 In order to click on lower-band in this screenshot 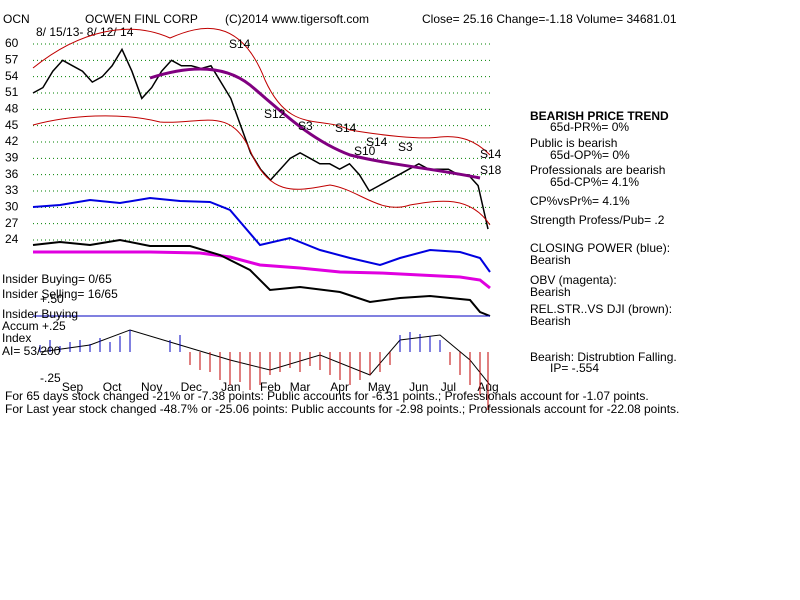, I will do `click(261, 170)`.